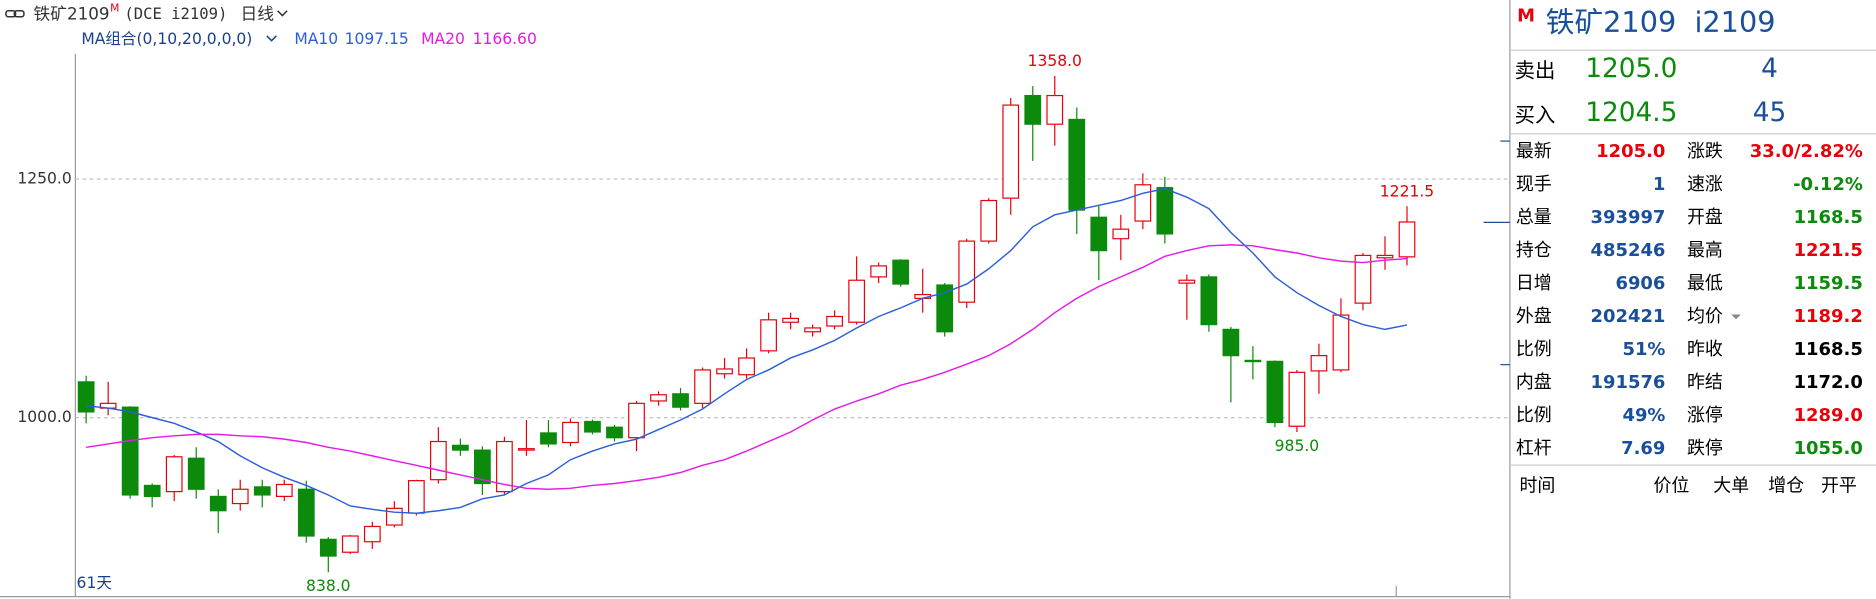 The height and width of the screenshot is (599, 1876). I want to click on quote-value: 49%, so click(1643, 415).